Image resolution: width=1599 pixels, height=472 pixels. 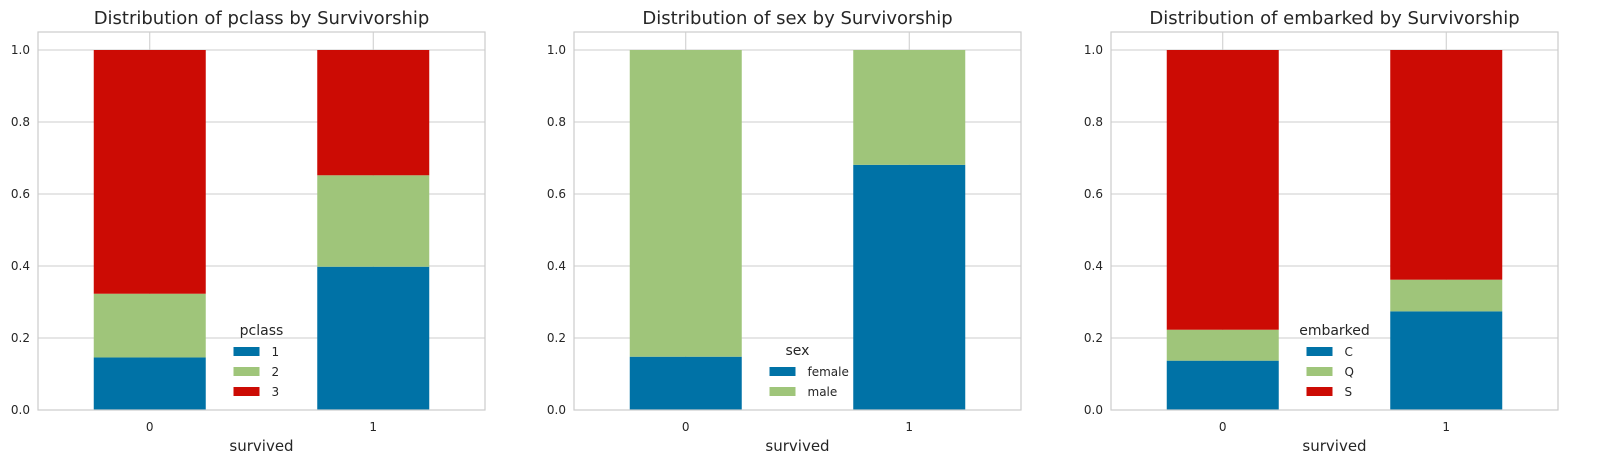 I want to click on legend-swatch-male, so click(x=782, y=391).